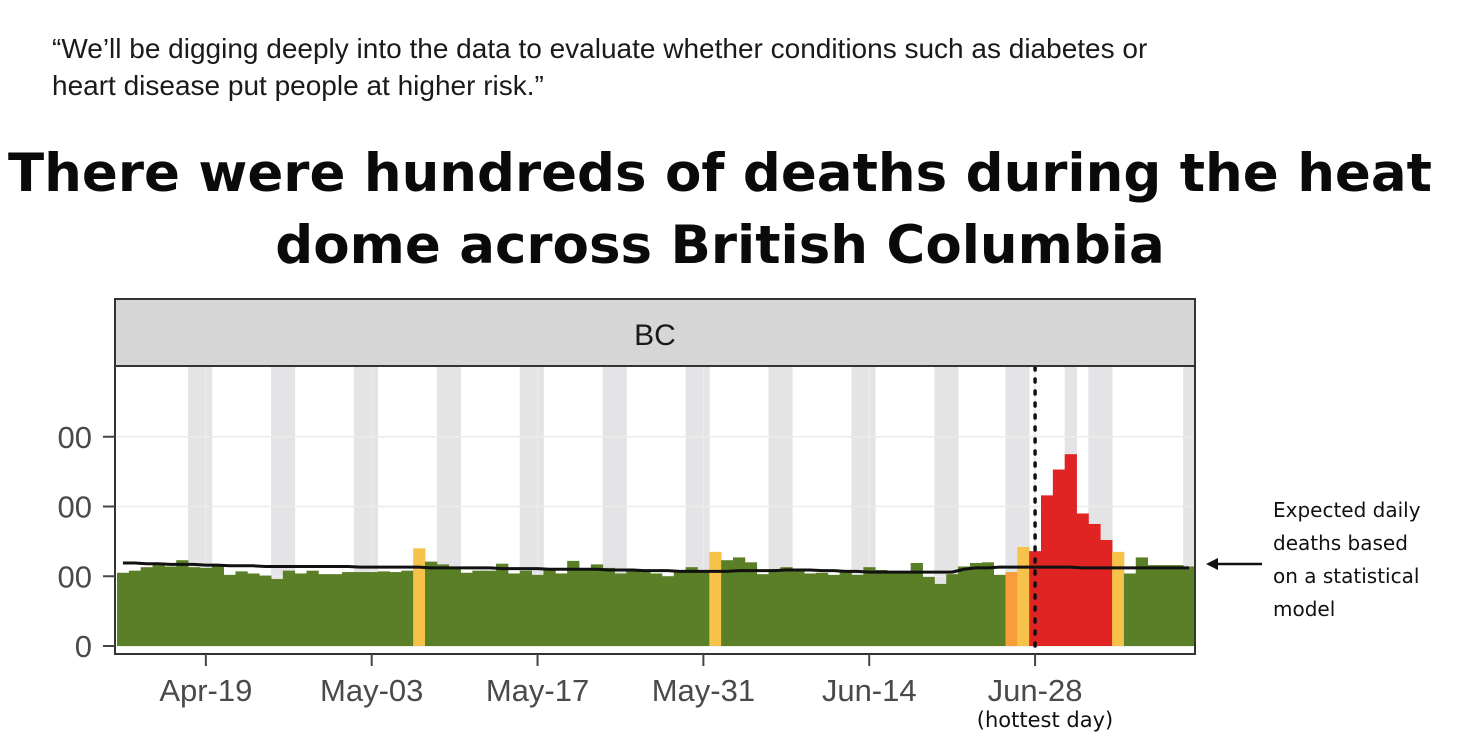 The width and height of the screenshot is (1463, 755). Describe the element at coordinates (83, 646) in the screenshot. I see `y-tick-label: 0` at that location.